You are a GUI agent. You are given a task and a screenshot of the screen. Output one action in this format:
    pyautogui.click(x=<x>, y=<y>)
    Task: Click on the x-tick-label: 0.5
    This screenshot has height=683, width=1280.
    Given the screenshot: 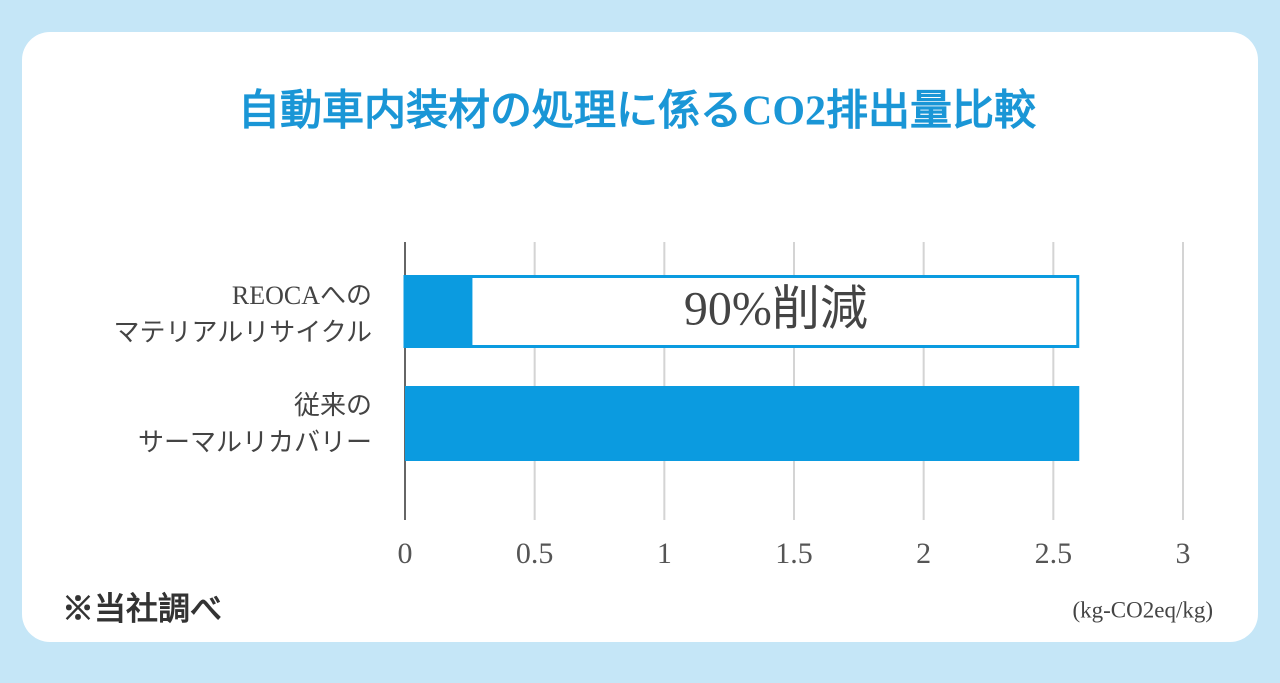 What is the action you would take?
    pyautogui.click(x=535, y=553)
    